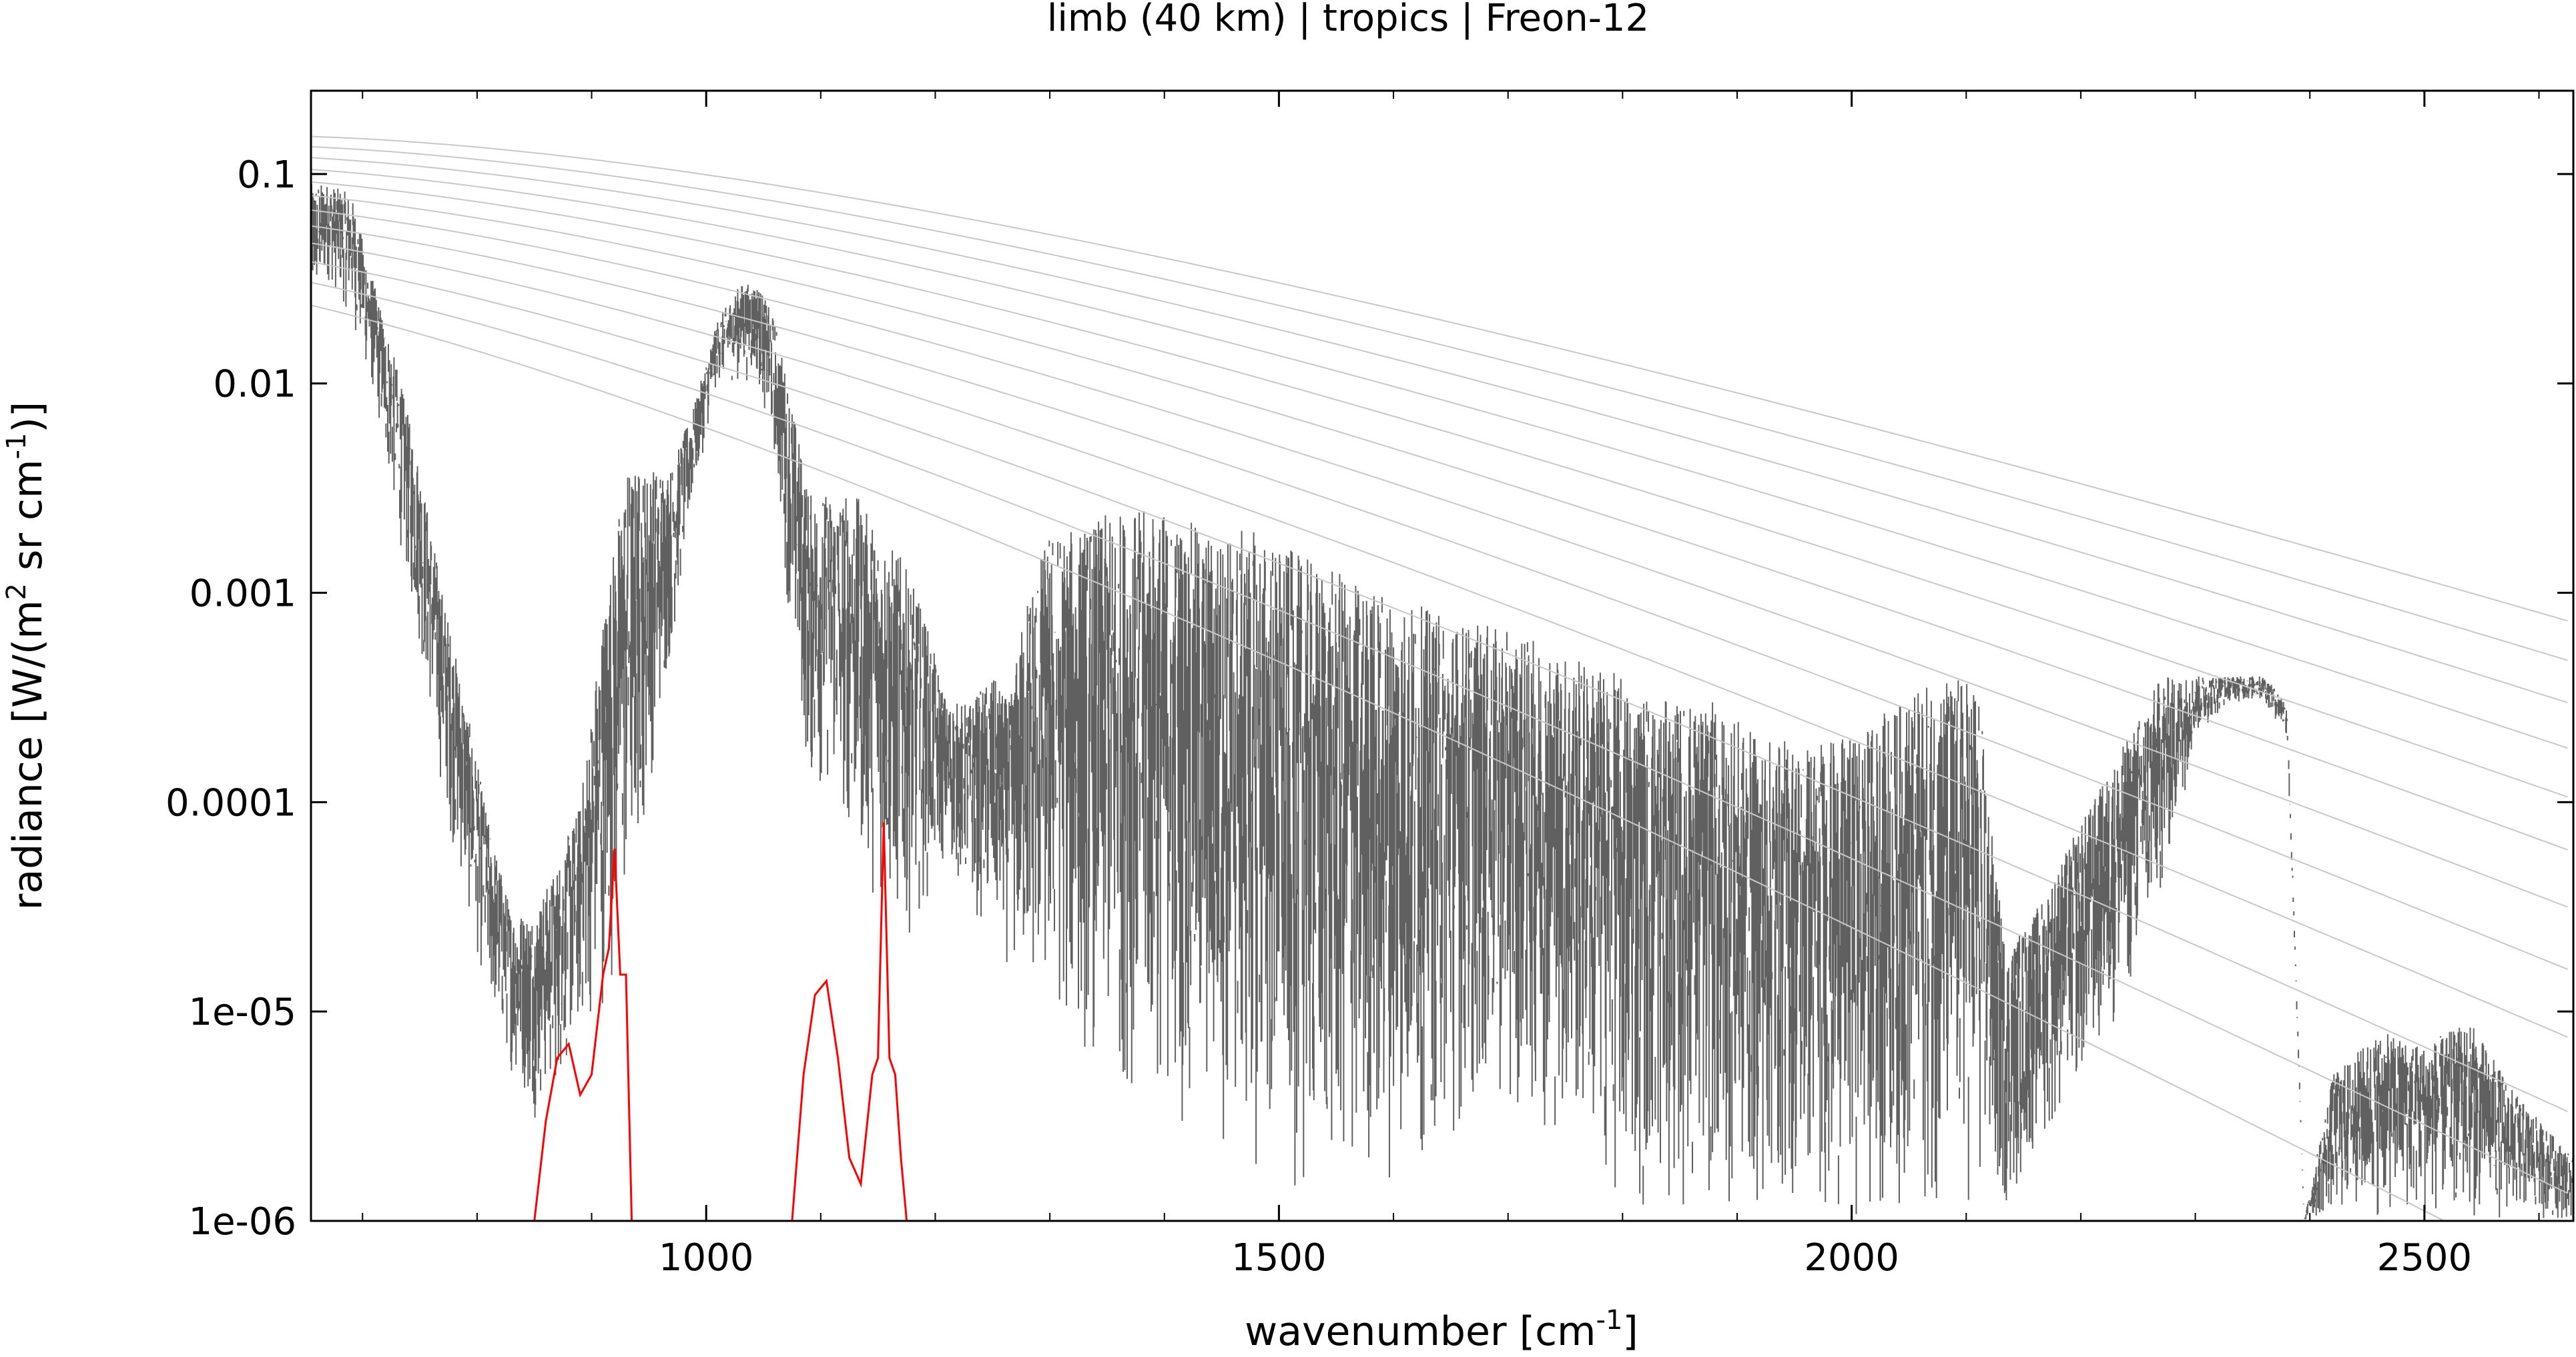  What do you see at coordinates (28, 521) in the screenshot?
I see `y-axis-label-mid: sr cm` at bounding box center [28, 521].